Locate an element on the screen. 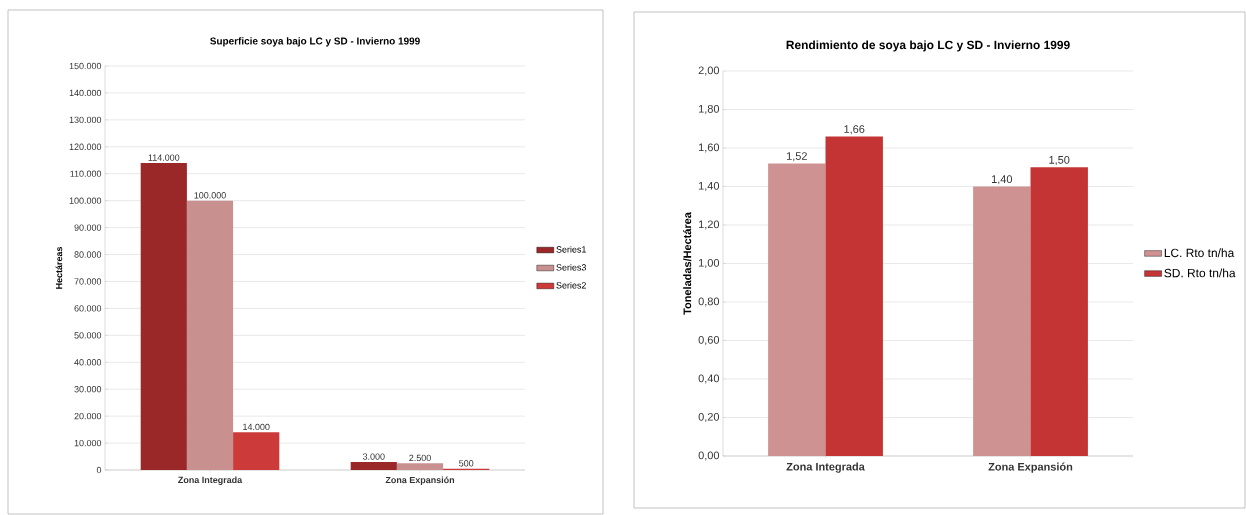 Image resolution: width=1246 pixels, height=515 pixels. data-label: 114.000 is located at coordinates (164, 157).